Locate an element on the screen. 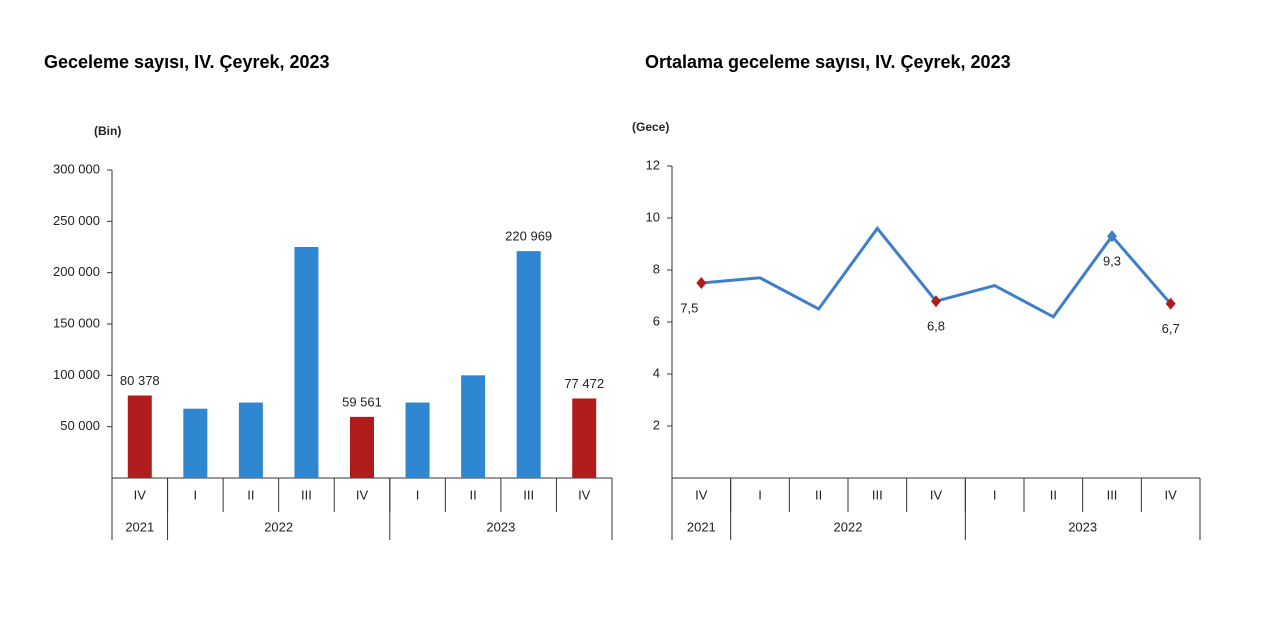  value-label: 6,7 is located at coordinates (1171, 328).